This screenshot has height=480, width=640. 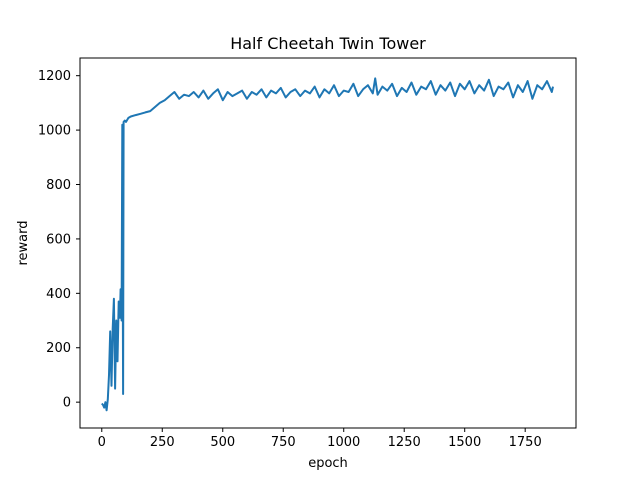 What do you see at coordinates (320, 439) in the screenshot?
I see `x-axis: 0 250 500 750 1000 1250 1500 1750` at bounding box center [320, 439].